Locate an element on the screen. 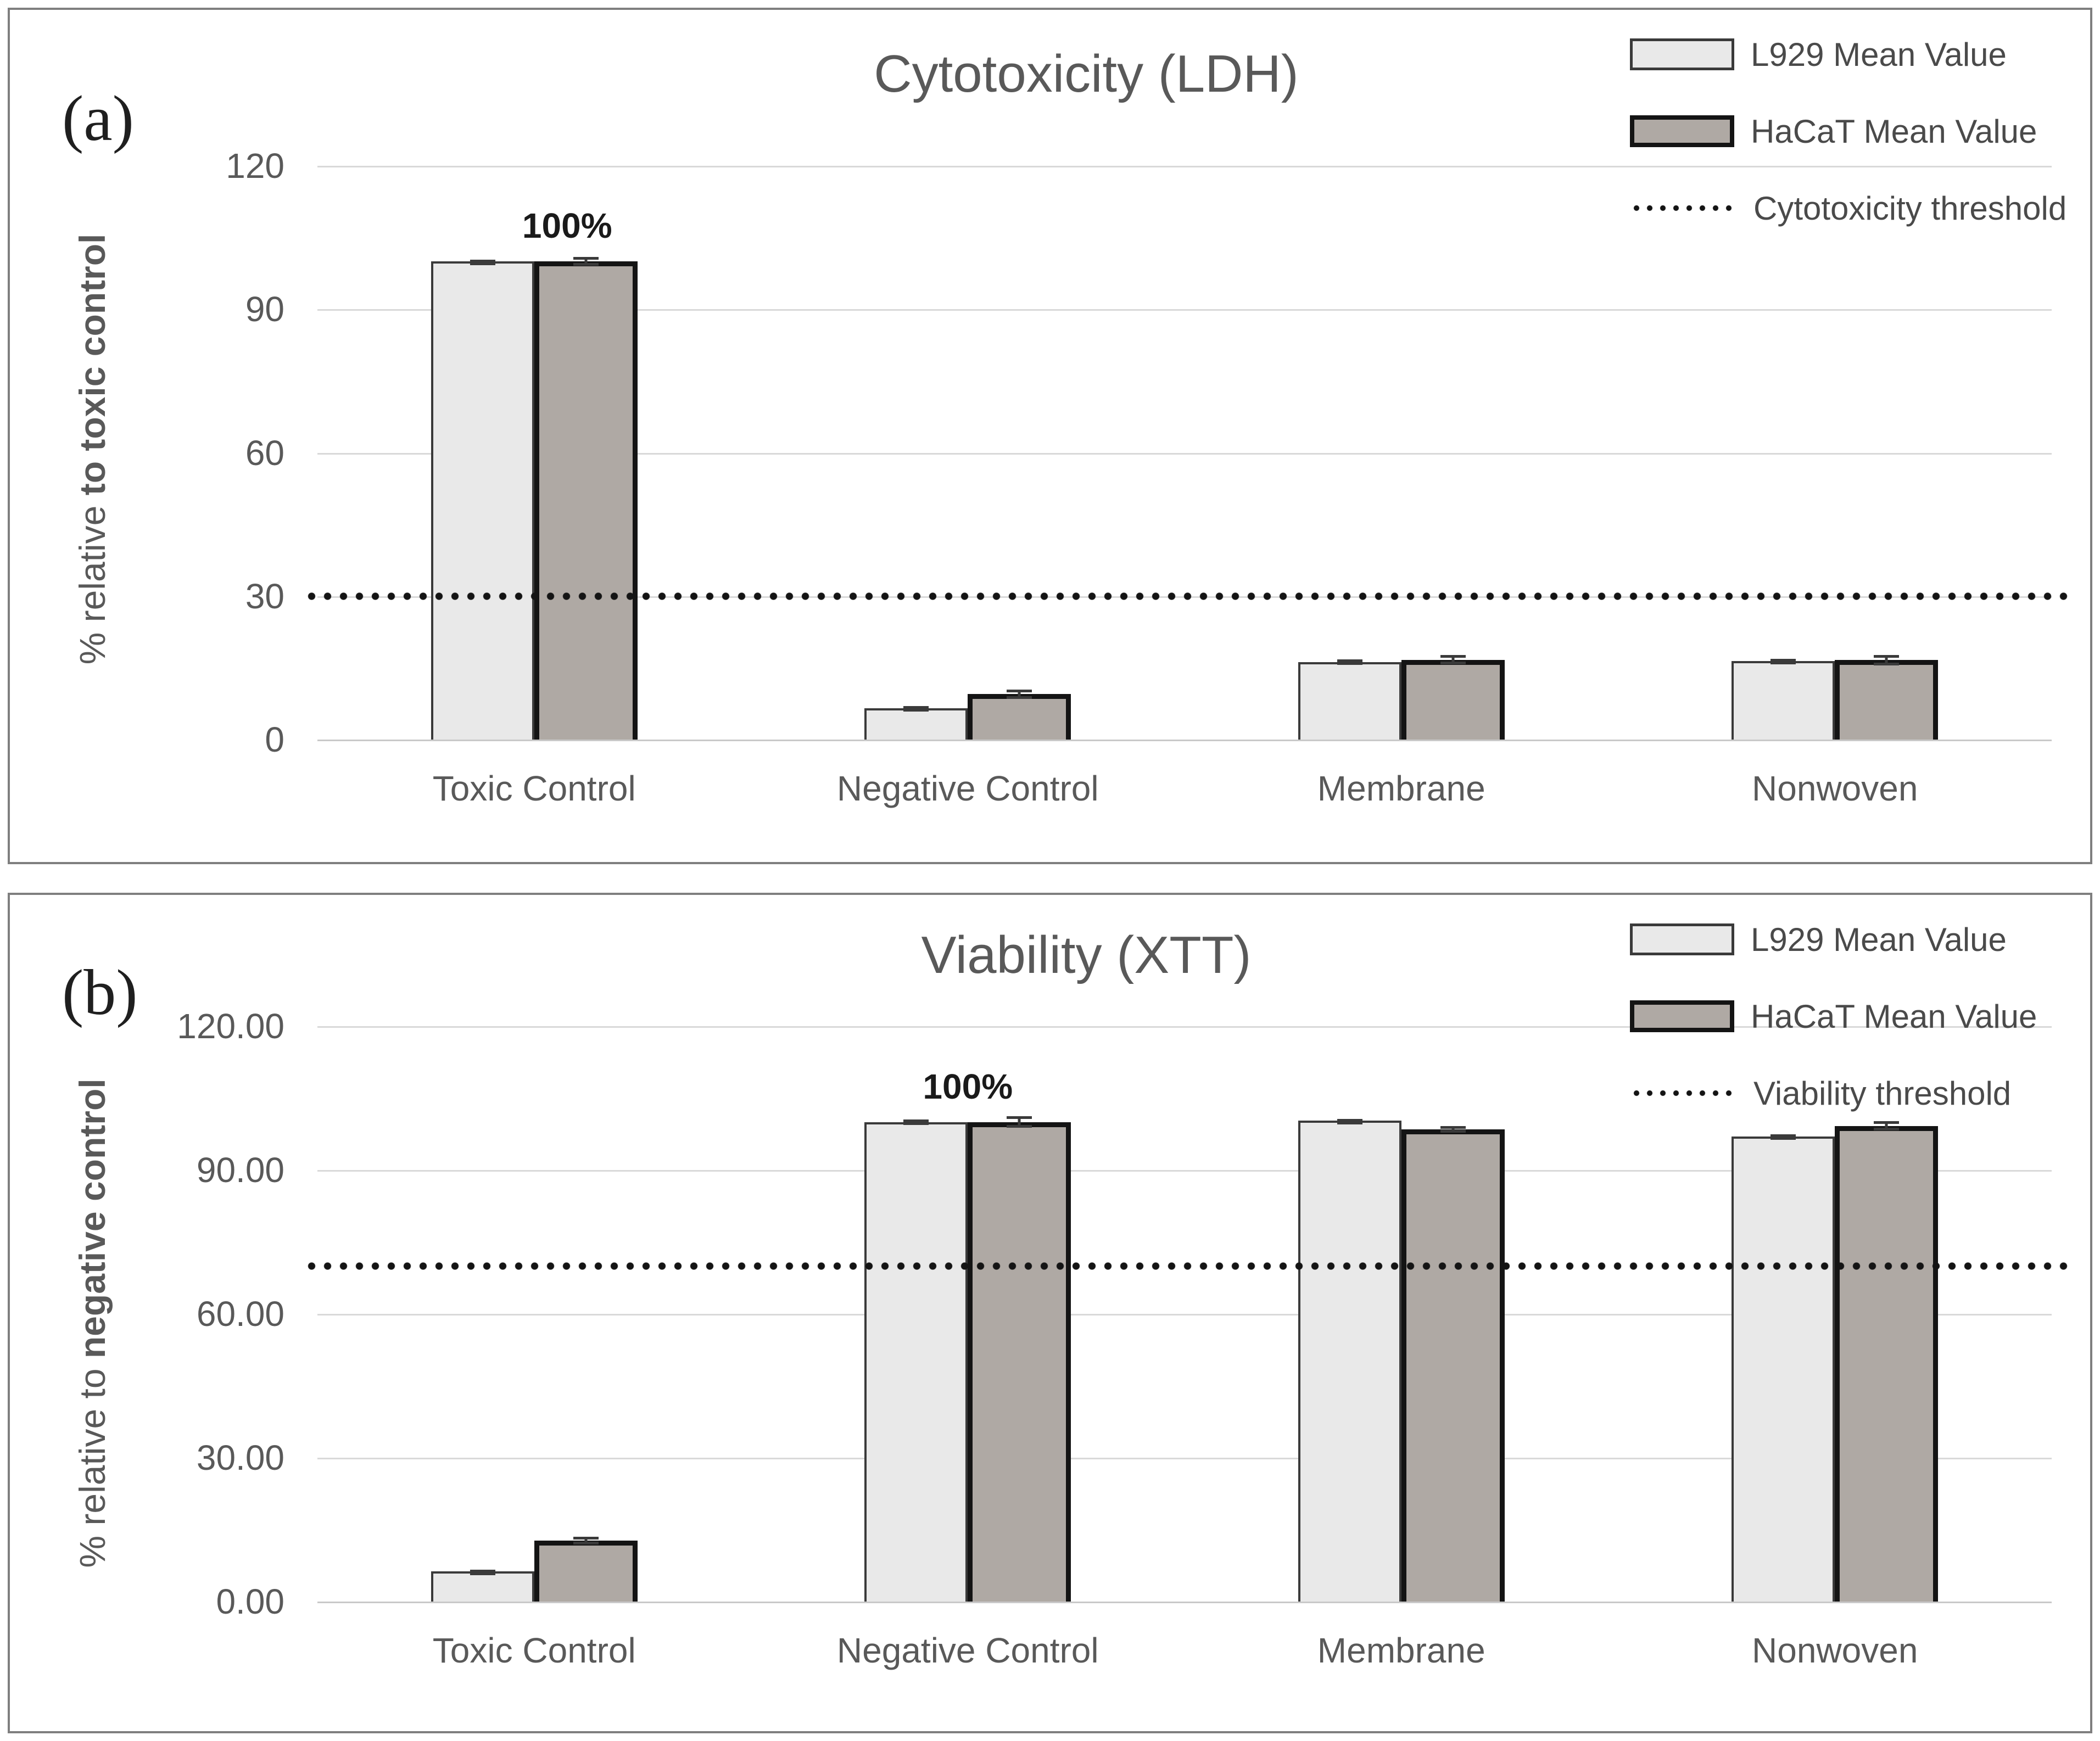 The image size is (2100, 1741). legend-label-threshold: Viability threshold is located at coordinates (1882, 1093).